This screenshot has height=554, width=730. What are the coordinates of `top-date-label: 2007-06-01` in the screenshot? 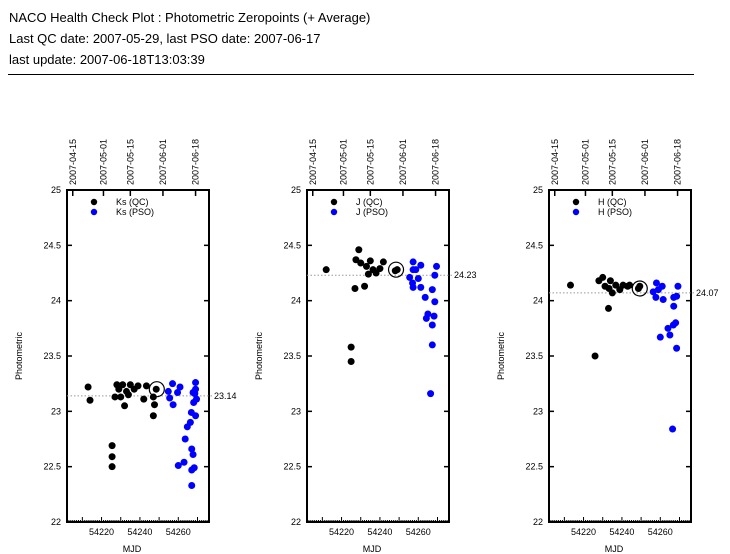 It's located at (403, 162).